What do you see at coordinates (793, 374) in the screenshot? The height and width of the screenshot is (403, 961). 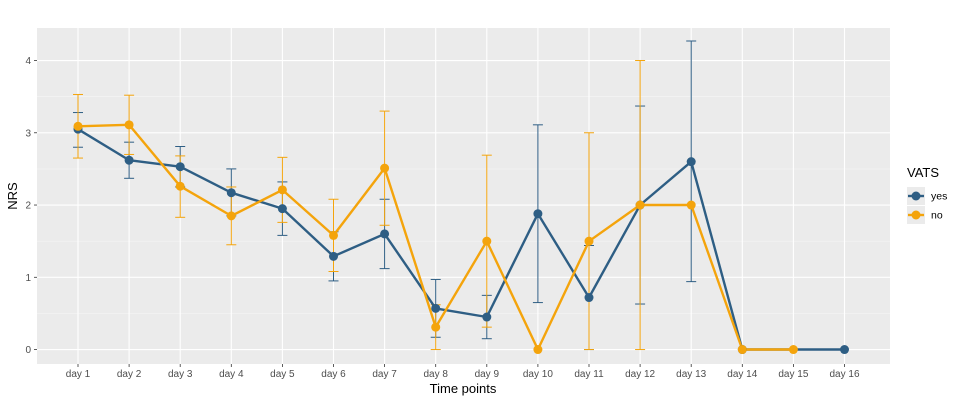 I see `x-tick-label: day 15` at bounding box center [793, 374].